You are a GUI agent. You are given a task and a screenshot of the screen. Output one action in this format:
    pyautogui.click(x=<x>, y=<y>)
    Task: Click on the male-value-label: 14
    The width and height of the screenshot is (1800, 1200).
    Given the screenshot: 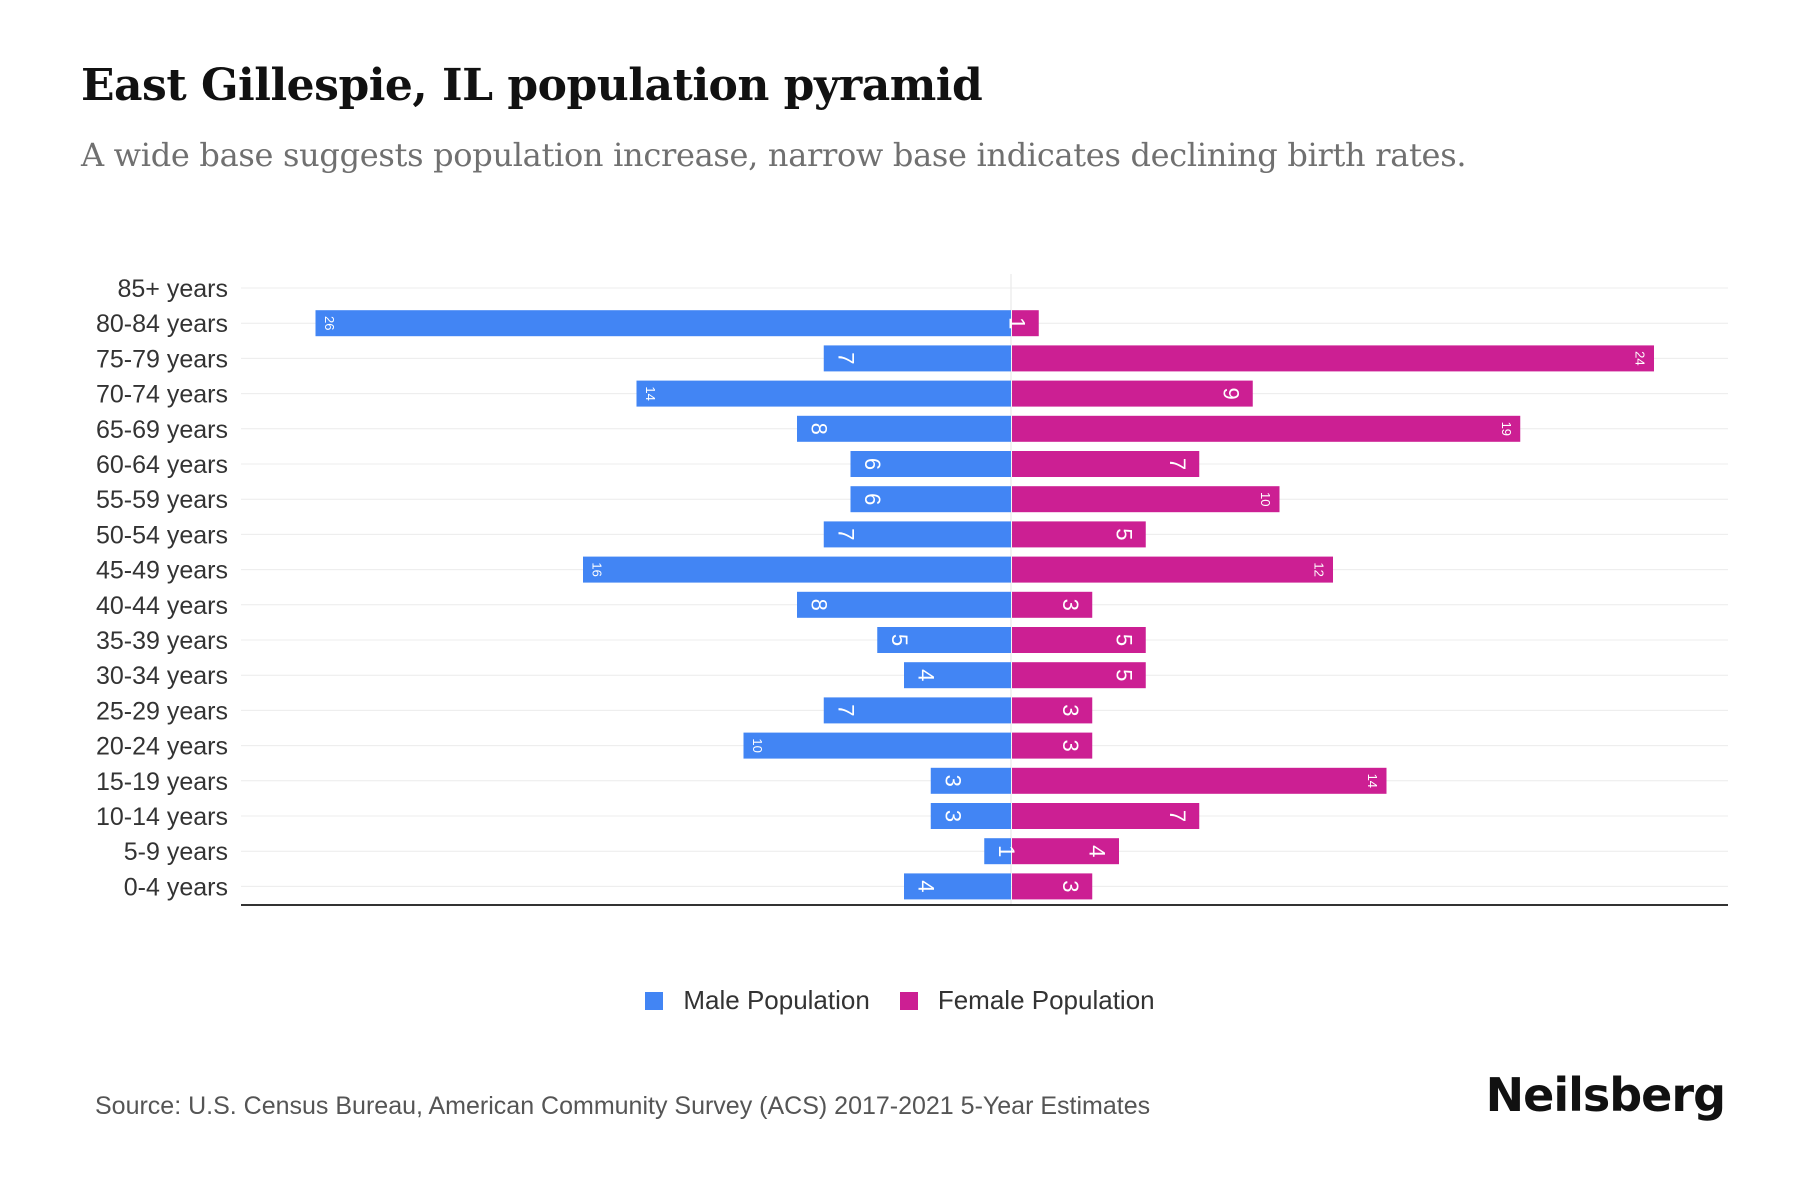 What is the action you would take?
    pyautogui.click(x=650, y=393)
    